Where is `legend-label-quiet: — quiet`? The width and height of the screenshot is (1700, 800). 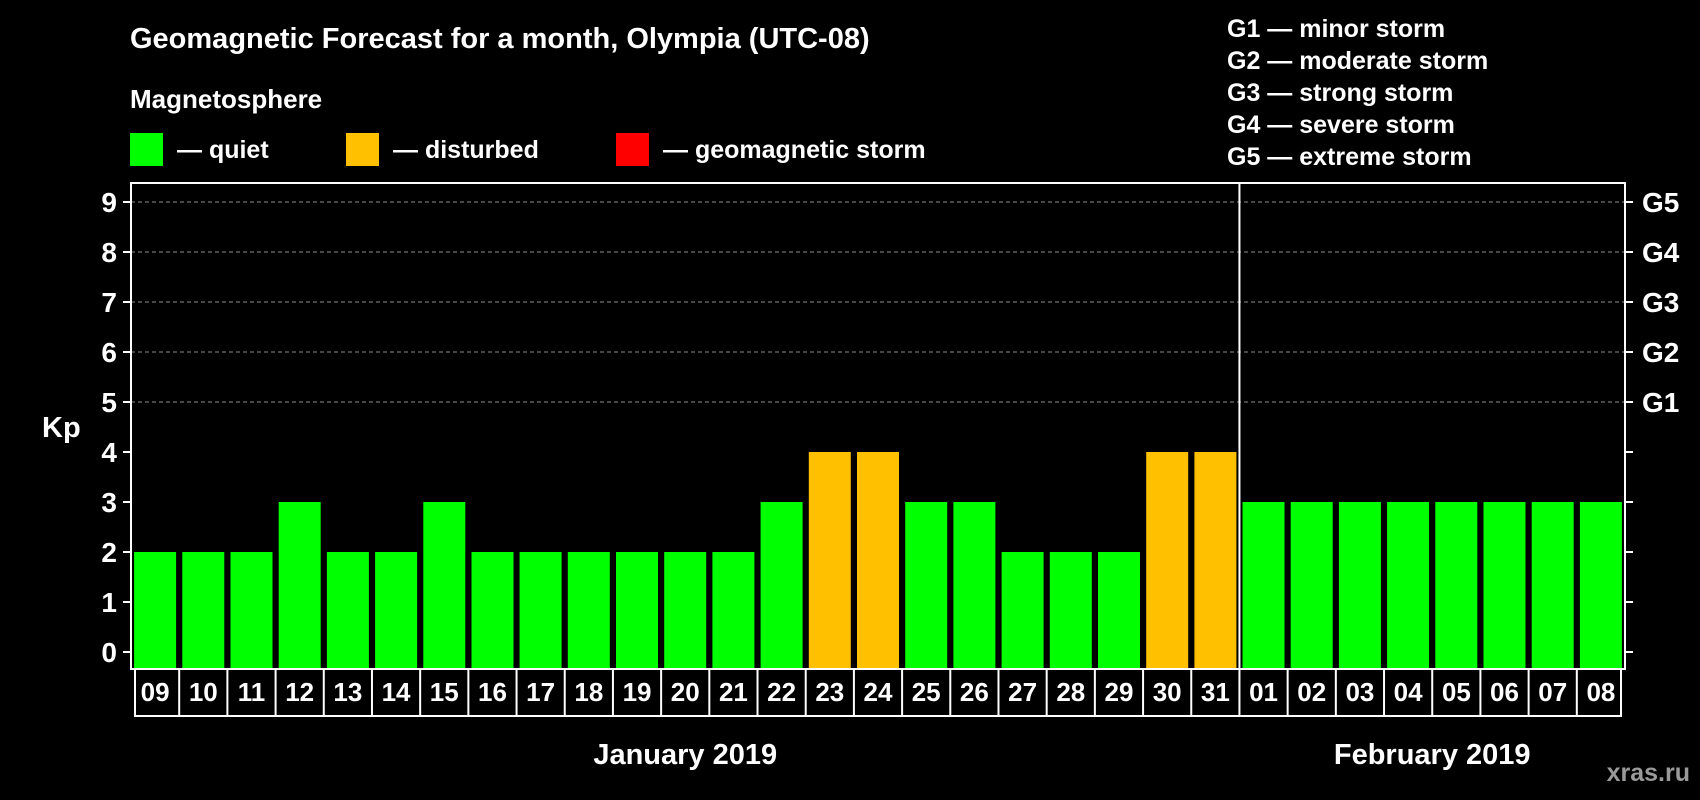
legend-label-quiet: — quiet is located at coordinates (223, 150).